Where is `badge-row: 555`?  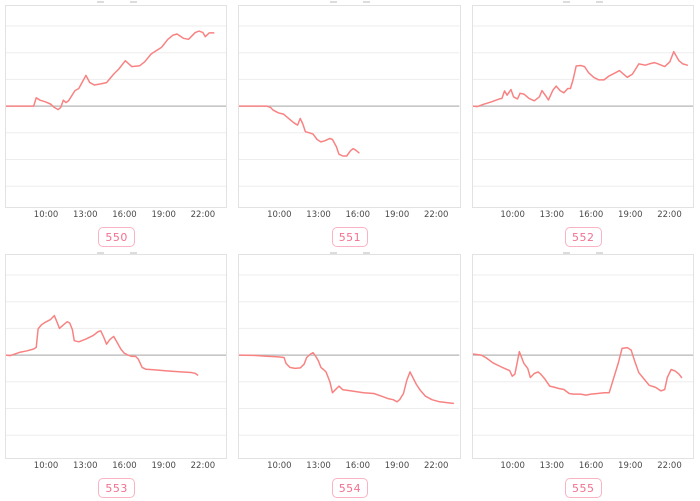 badge-row: 555 is located at coordinates (583, 487).